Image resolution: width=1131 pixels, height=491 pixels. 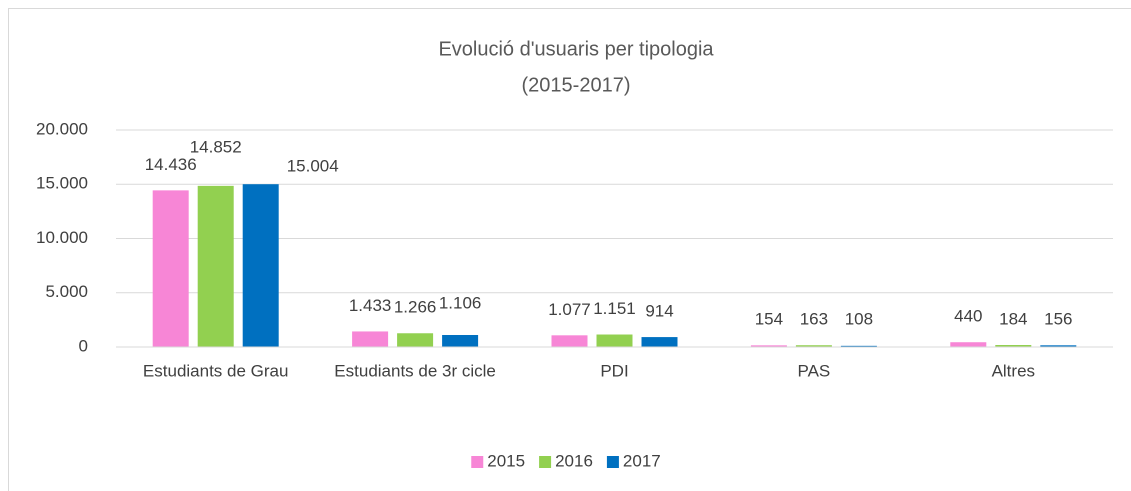 What do you see at coordinates (415, 370) in the screenshot?
I see `x-tick-label: Estudiants de 3r cicle` at bounding box center [415, 370].